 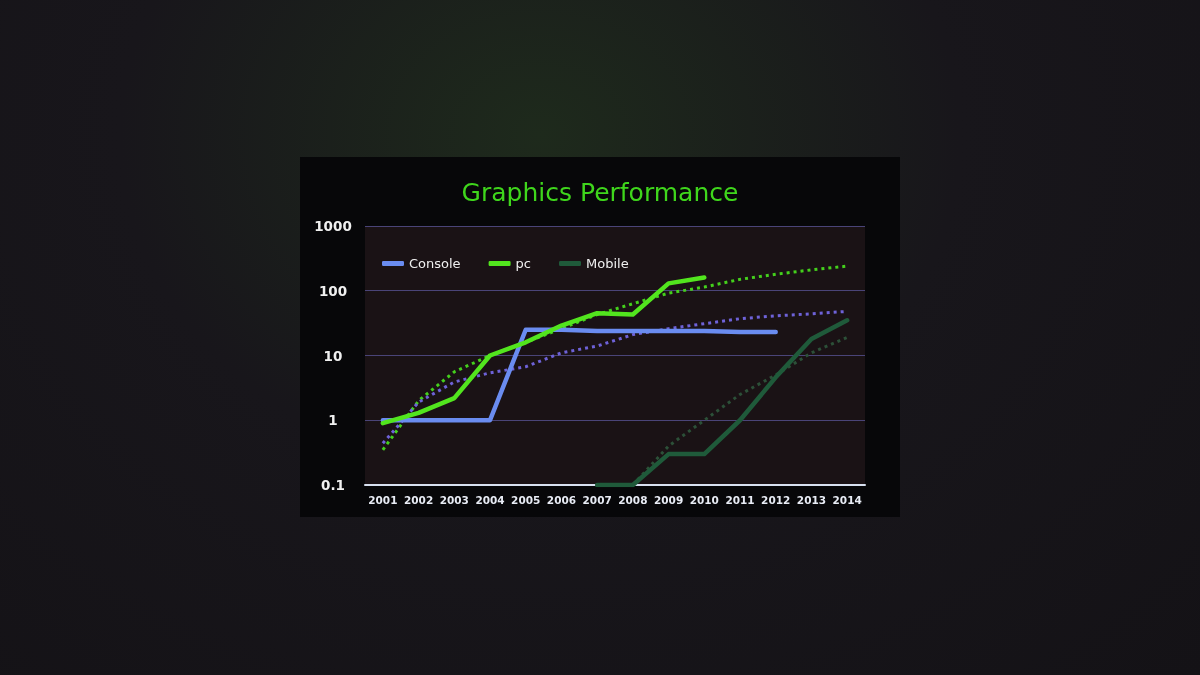 I want to click on legend-label: pc, so click(x=523, y=263).